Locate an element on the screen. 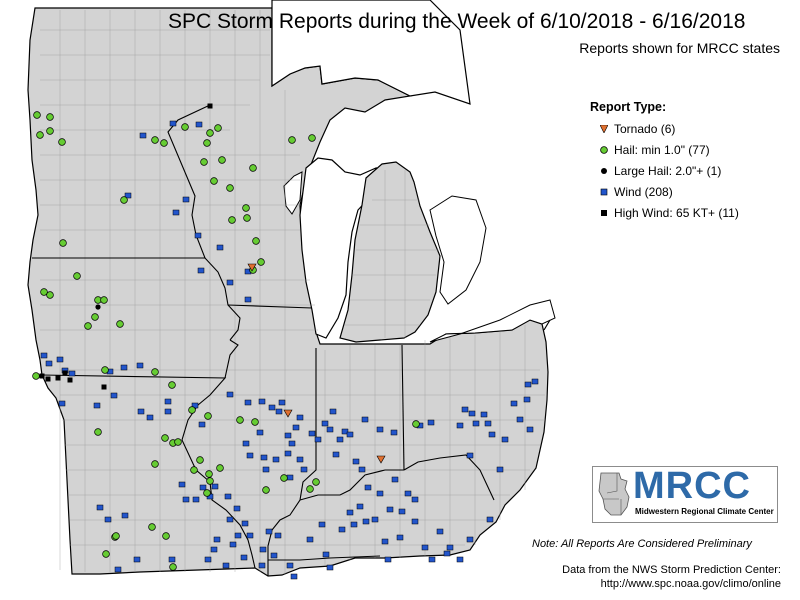 This screenshot has height=600, width=800. legend-item-hail: Hail: min 1.0" (77) is located at coordinates (664, 153).